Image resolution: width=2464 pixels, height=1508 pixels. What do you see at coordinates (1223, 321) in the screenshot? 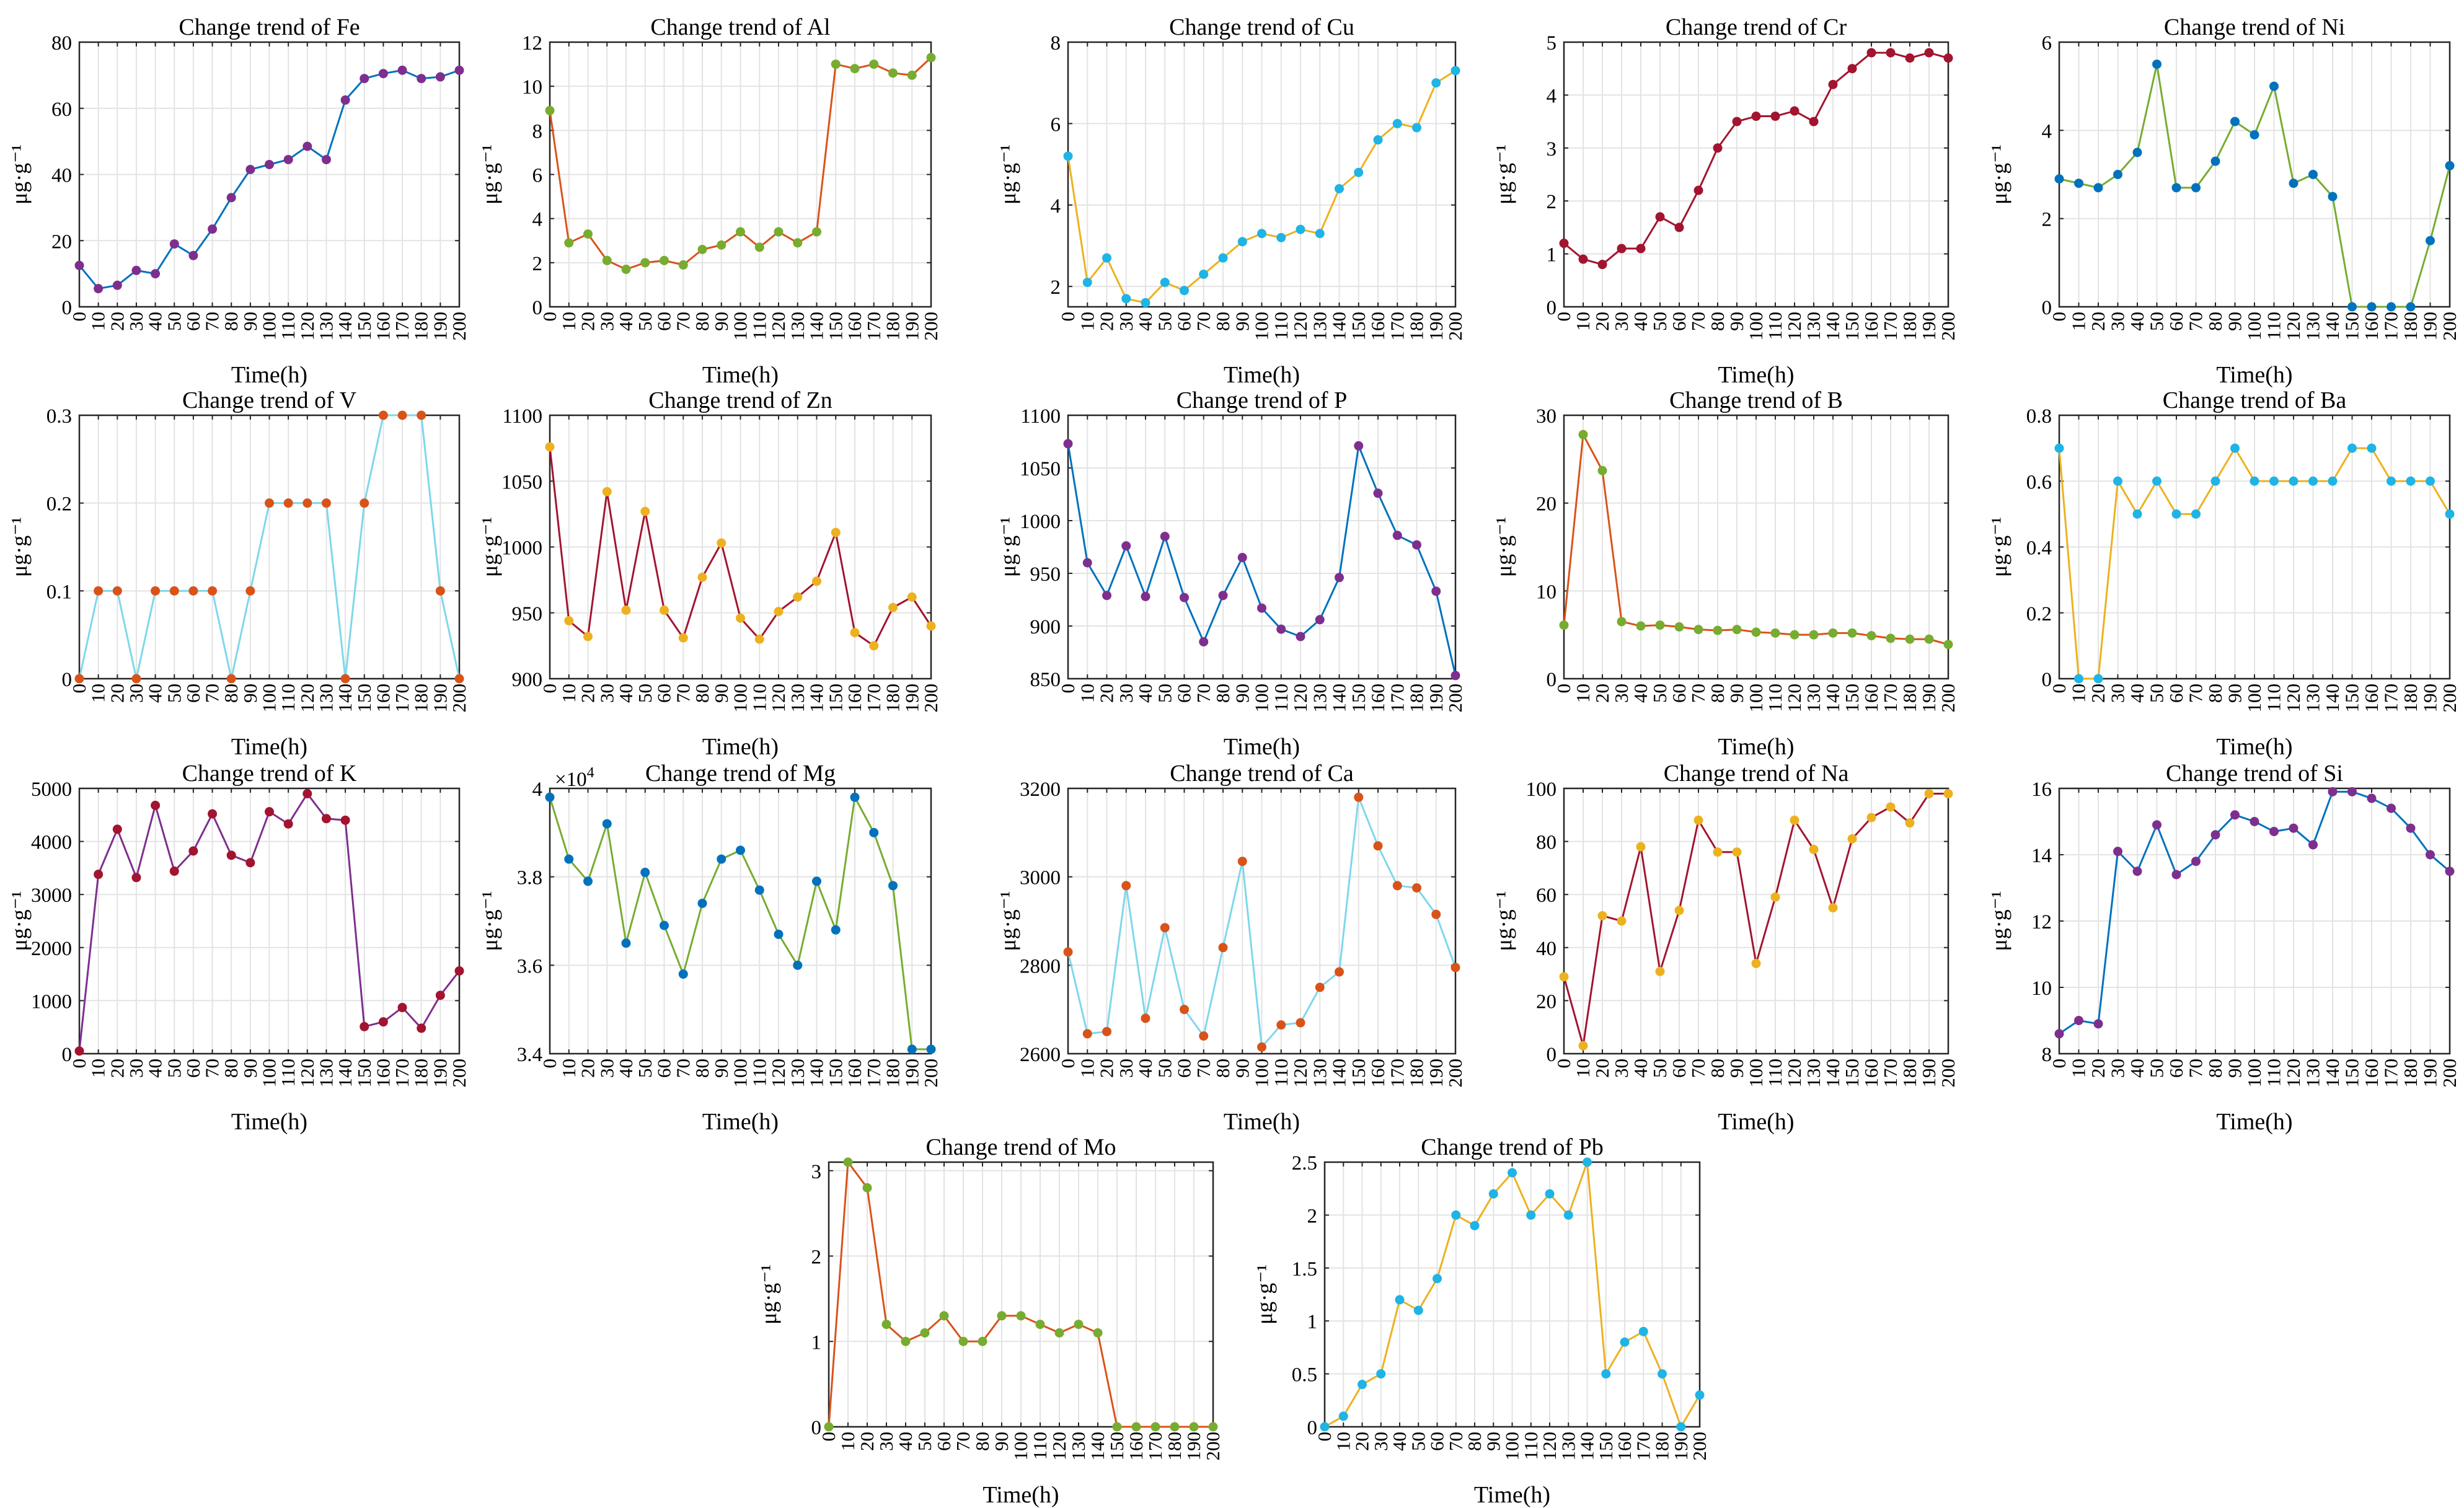
I see `x-tick-label: 80` at bounding box center [1223, 321].